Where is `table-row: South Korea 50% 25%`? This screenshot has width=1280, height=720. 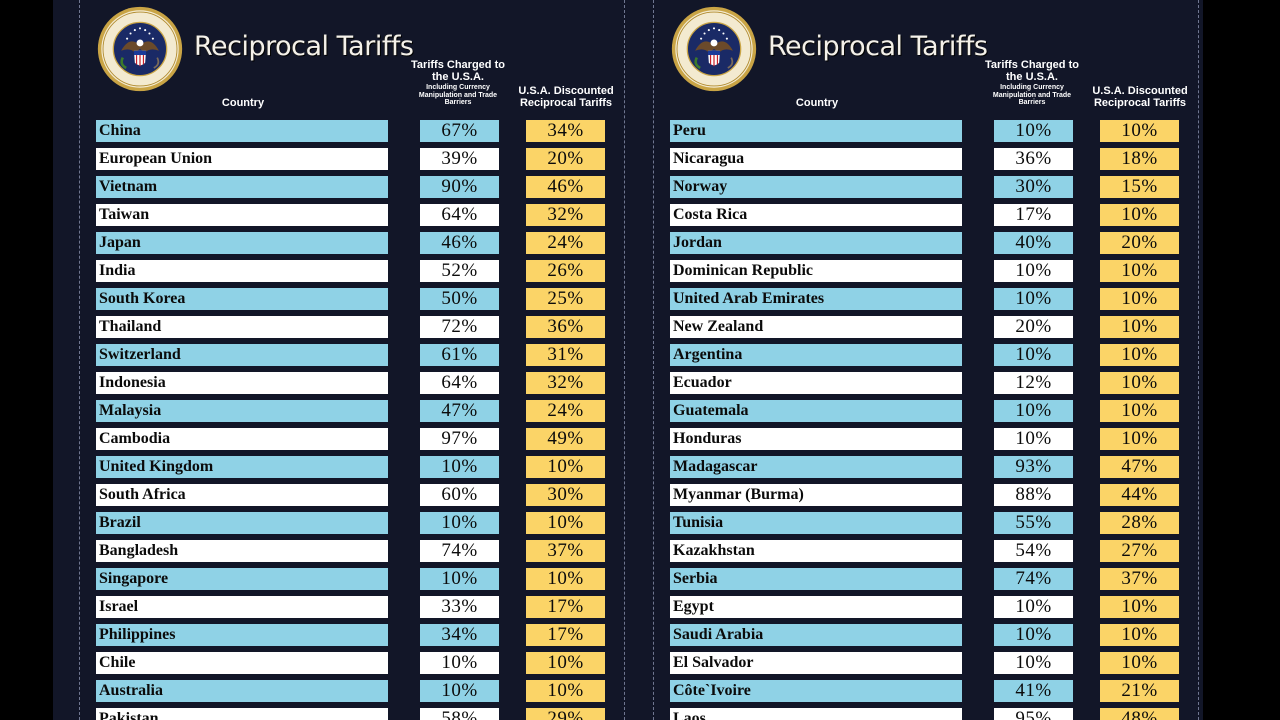
table-row: South Korea 50% 25% is located at coordinates (341, 301).